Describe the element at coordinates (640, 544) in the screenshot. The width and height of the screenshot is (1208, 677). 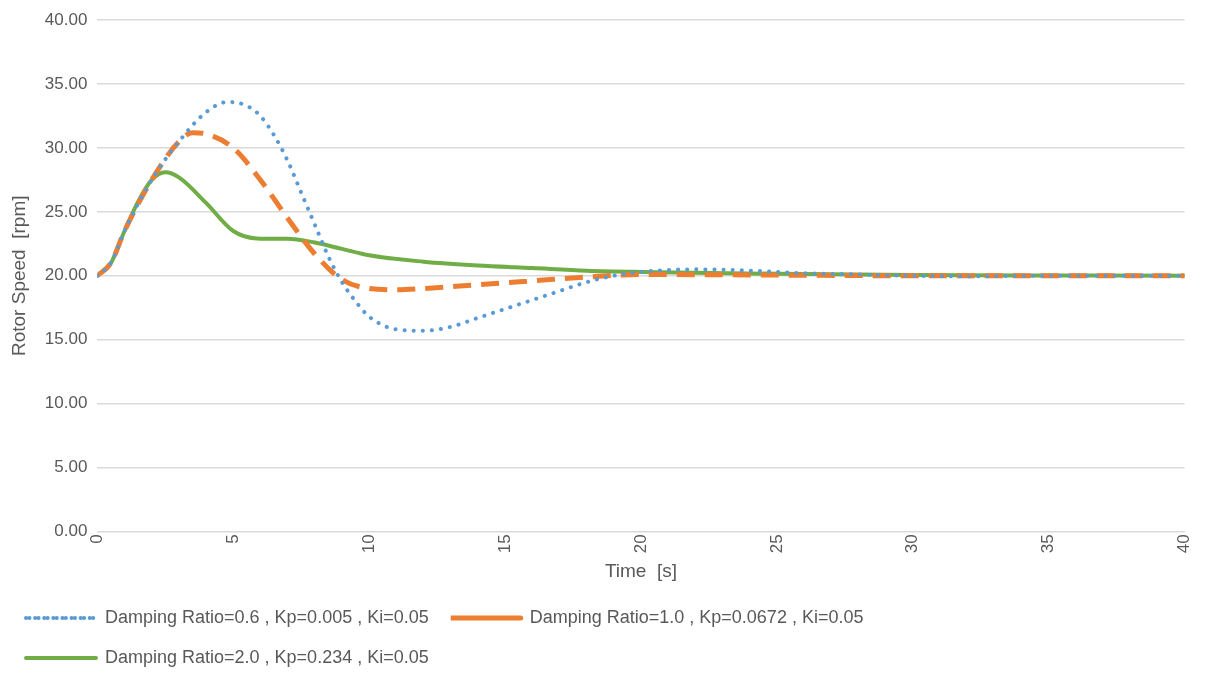
I see `x-tick-label: 20` at that location.